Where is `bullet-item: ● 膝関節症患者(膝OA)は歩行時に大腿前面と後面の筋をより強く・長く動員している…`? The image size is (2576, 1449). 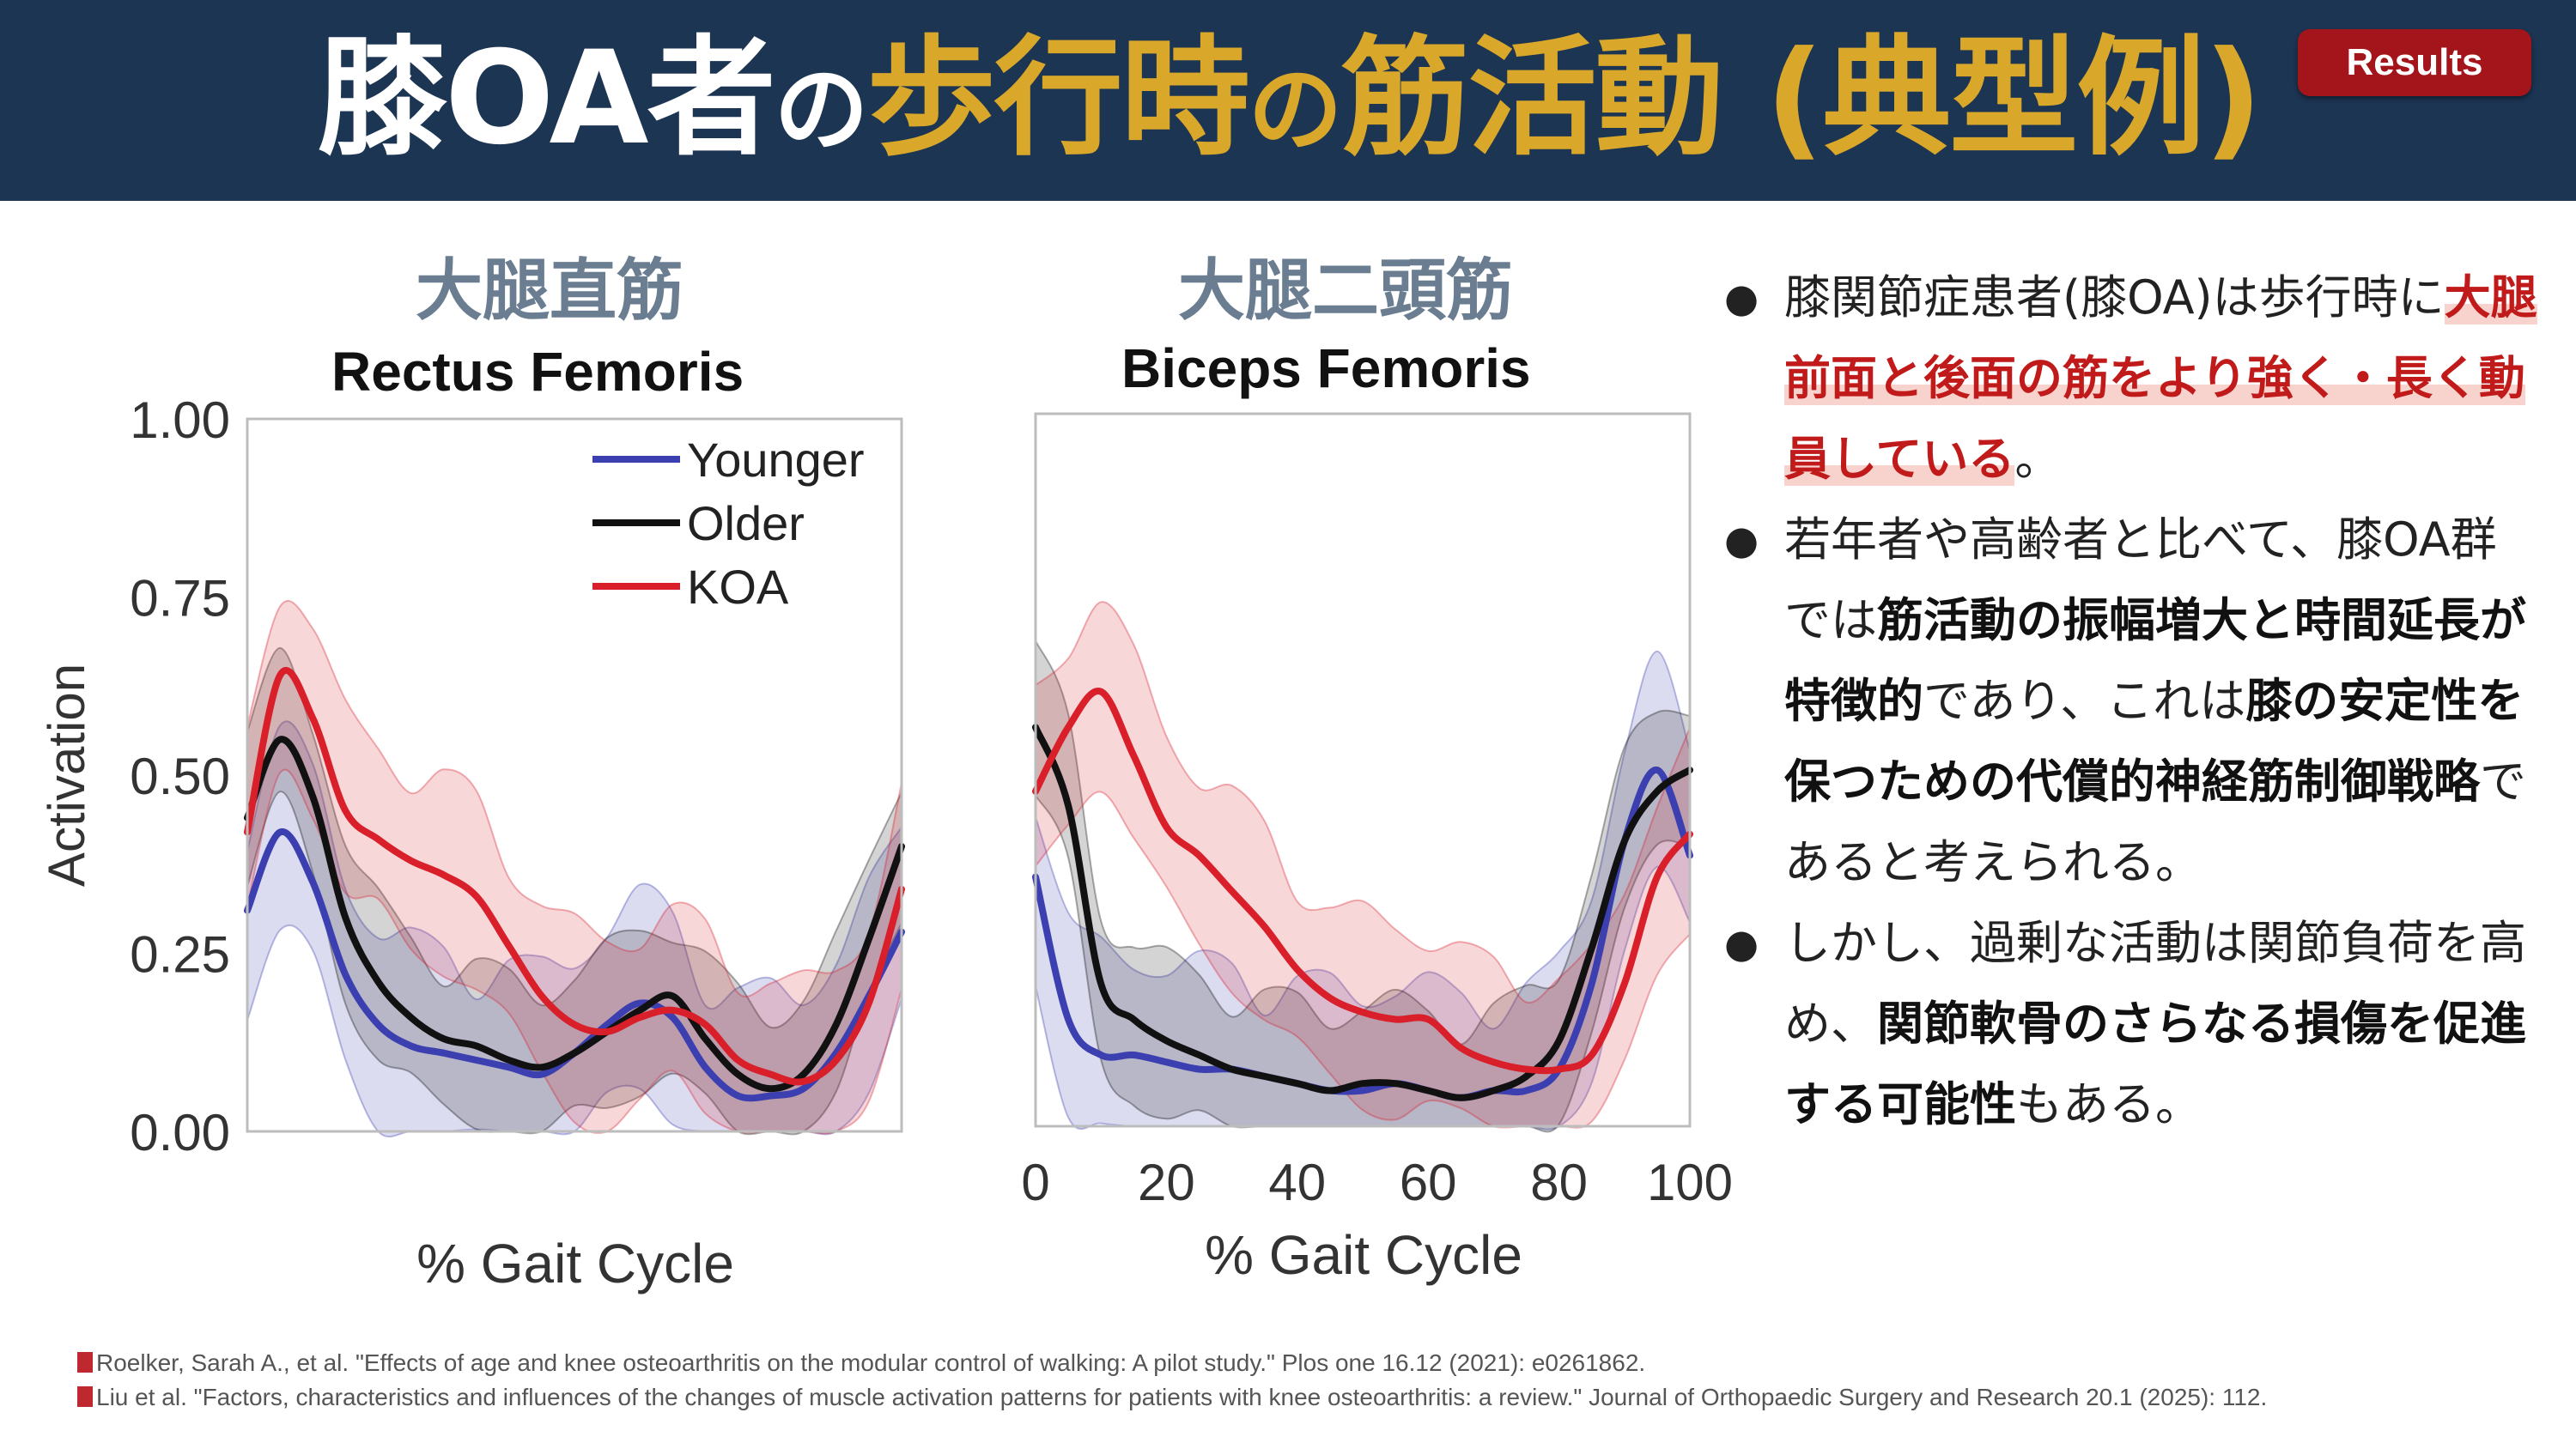
bullet-item: ● 膝関節症患者(膝OA)は歩行時に大腿前面と後面の筋をより強く・長く動員している… is located at coordinates (2129, 379).